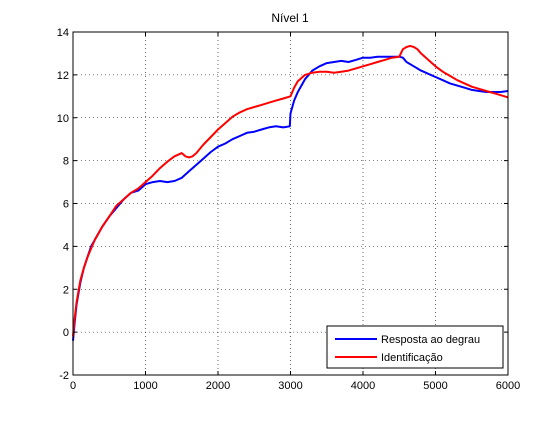 Image resolution: width=560 pixels, height=425 pixels. What do you see at coordinates (63, 33) in the screenshot?
I see `y-tick-label: 14` at bounding box center [63, 33].